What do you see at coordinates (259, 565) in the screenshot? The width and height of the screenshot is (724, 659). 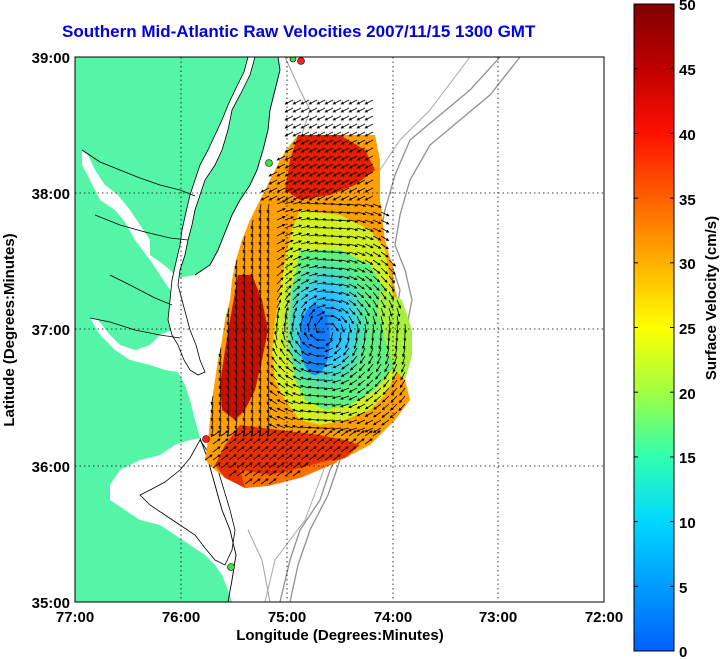 I see `bathymetry-contour` at bounding box center [259, 565].